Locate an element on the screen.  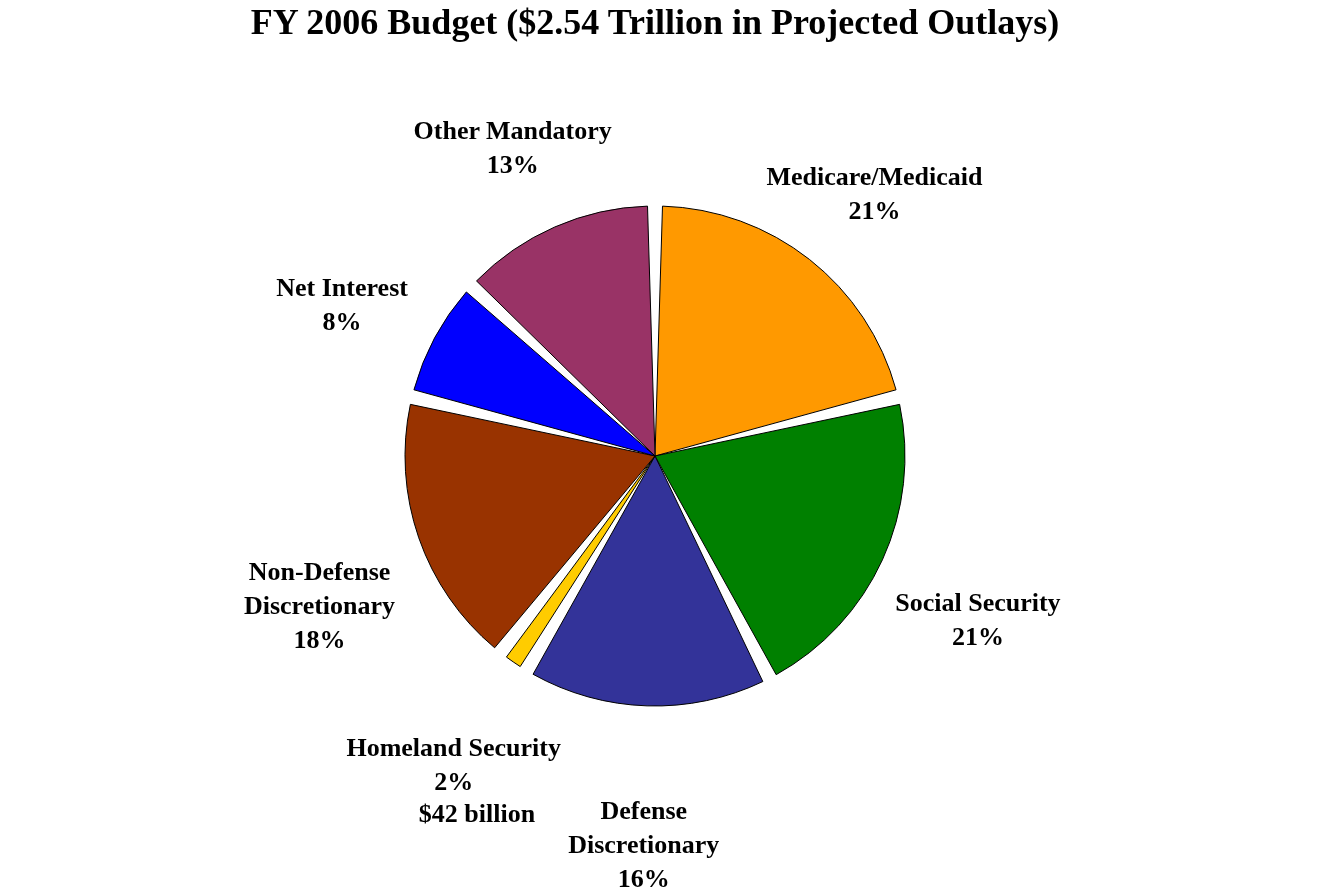
slice-label: Non-Defense Discretionary is located at coordinates (319, 589).